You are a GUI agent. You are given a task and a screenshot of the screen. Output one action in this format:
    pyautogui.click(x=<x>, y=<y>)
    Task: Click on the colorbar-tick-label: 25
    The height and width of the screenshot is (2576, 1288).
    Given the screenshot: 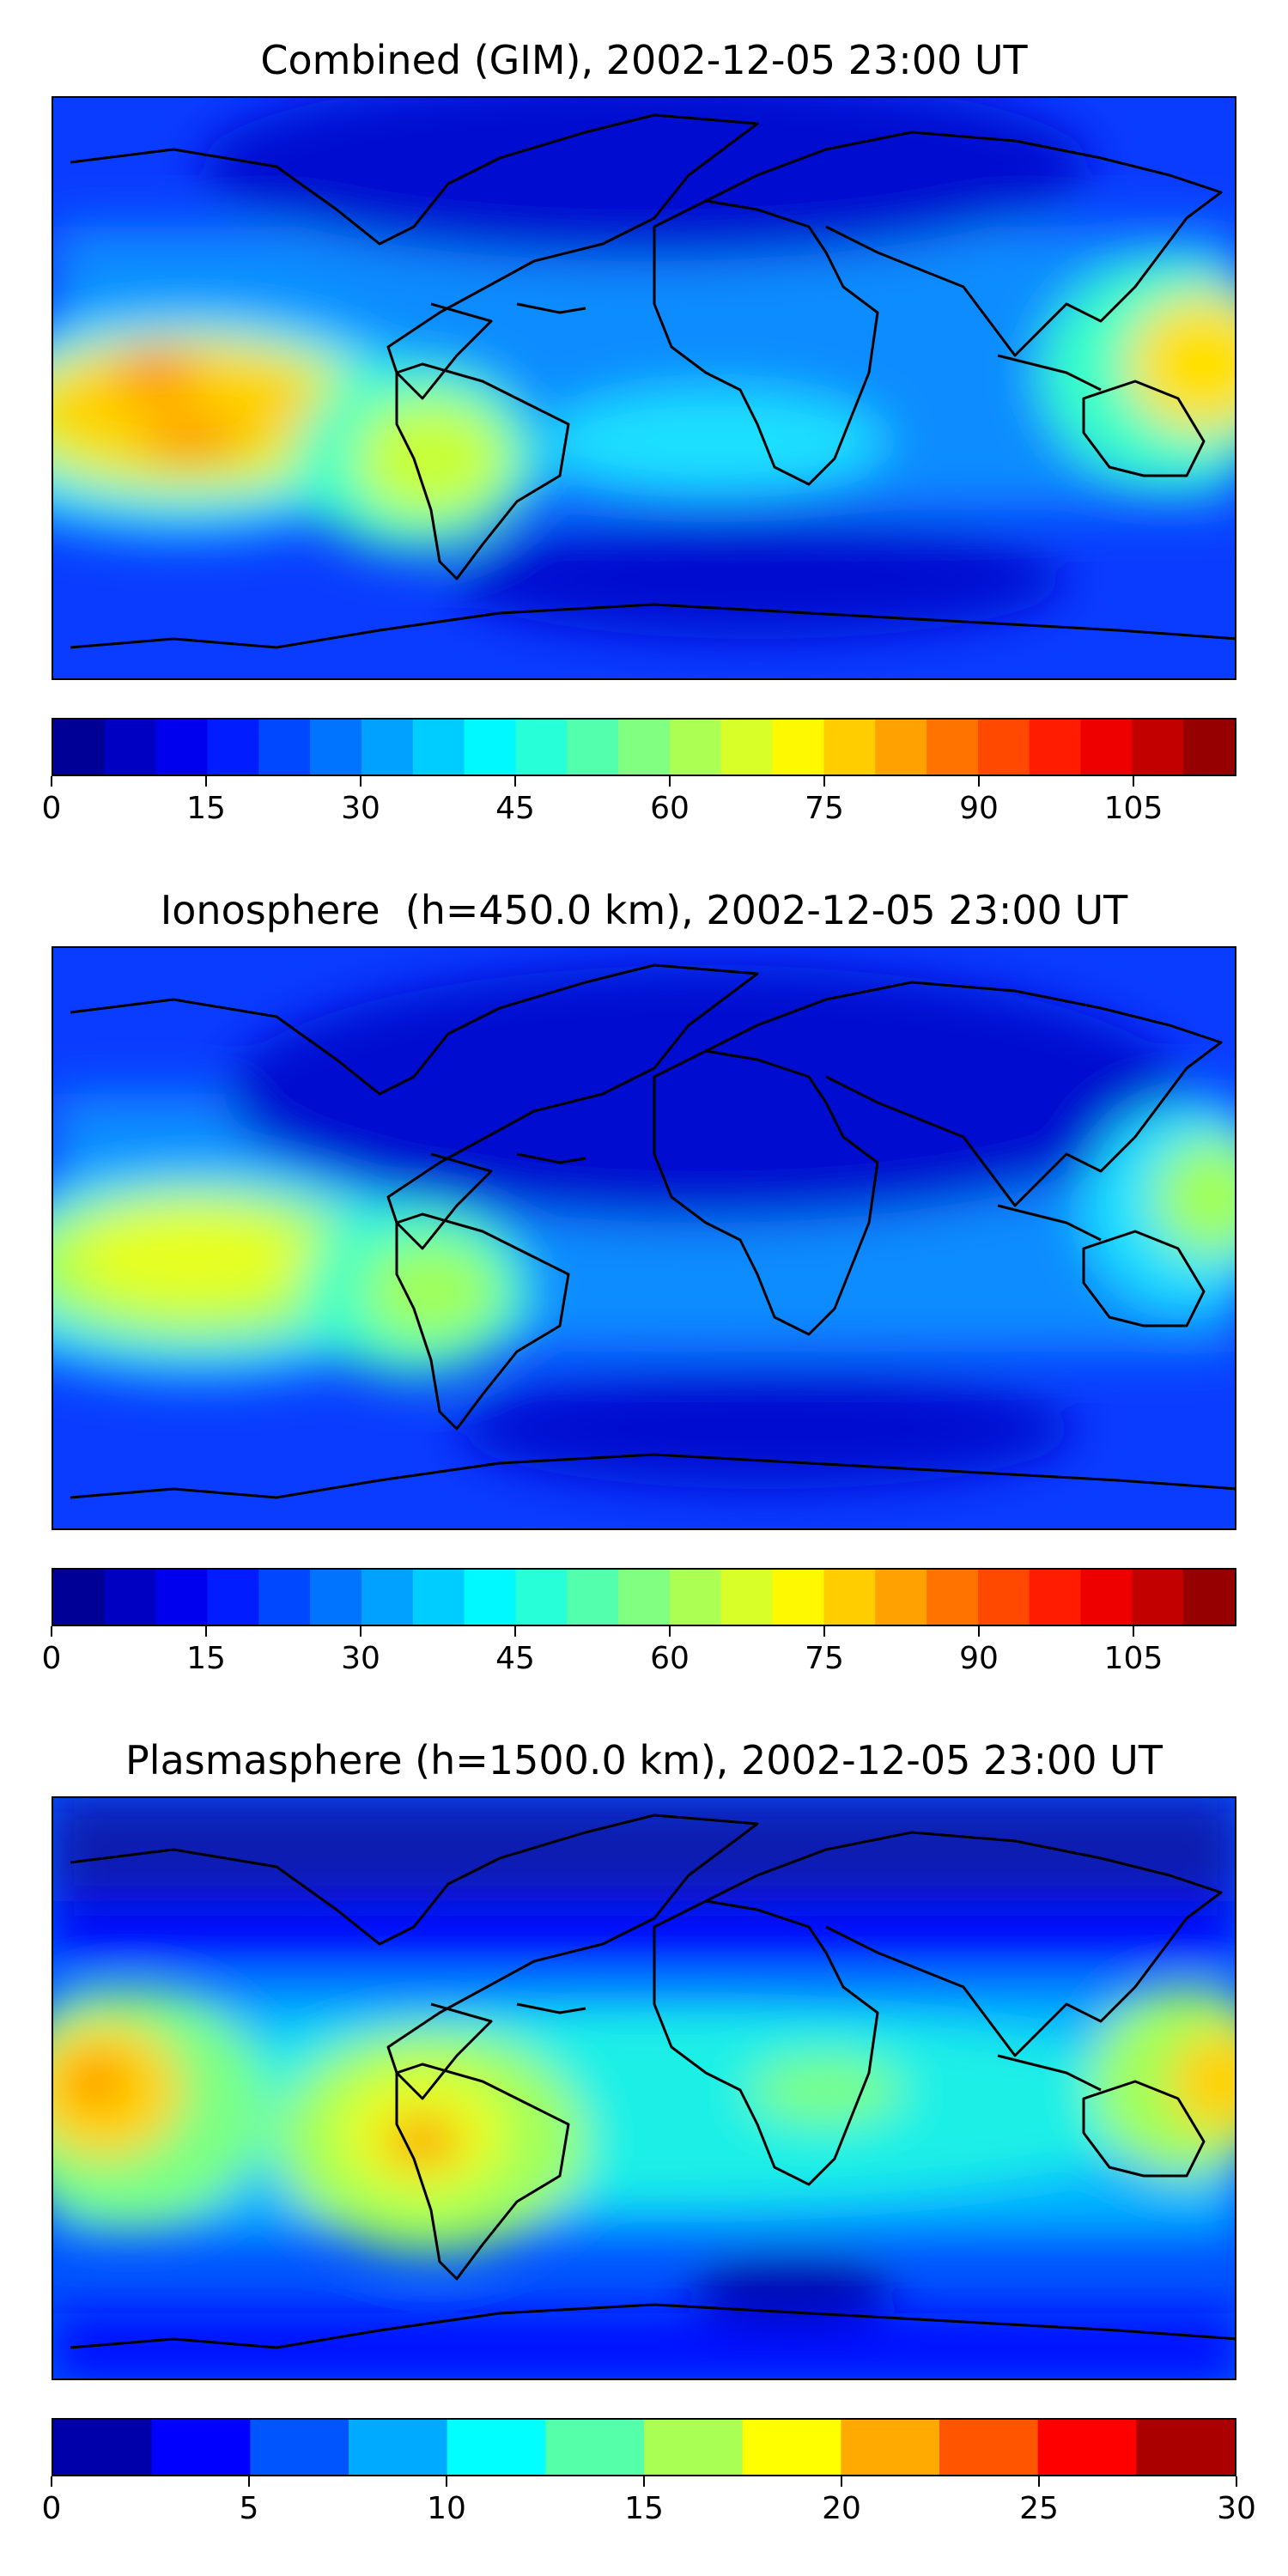 What is the action you would take?
    pyautogui.click(x=1039, y=2508)
    